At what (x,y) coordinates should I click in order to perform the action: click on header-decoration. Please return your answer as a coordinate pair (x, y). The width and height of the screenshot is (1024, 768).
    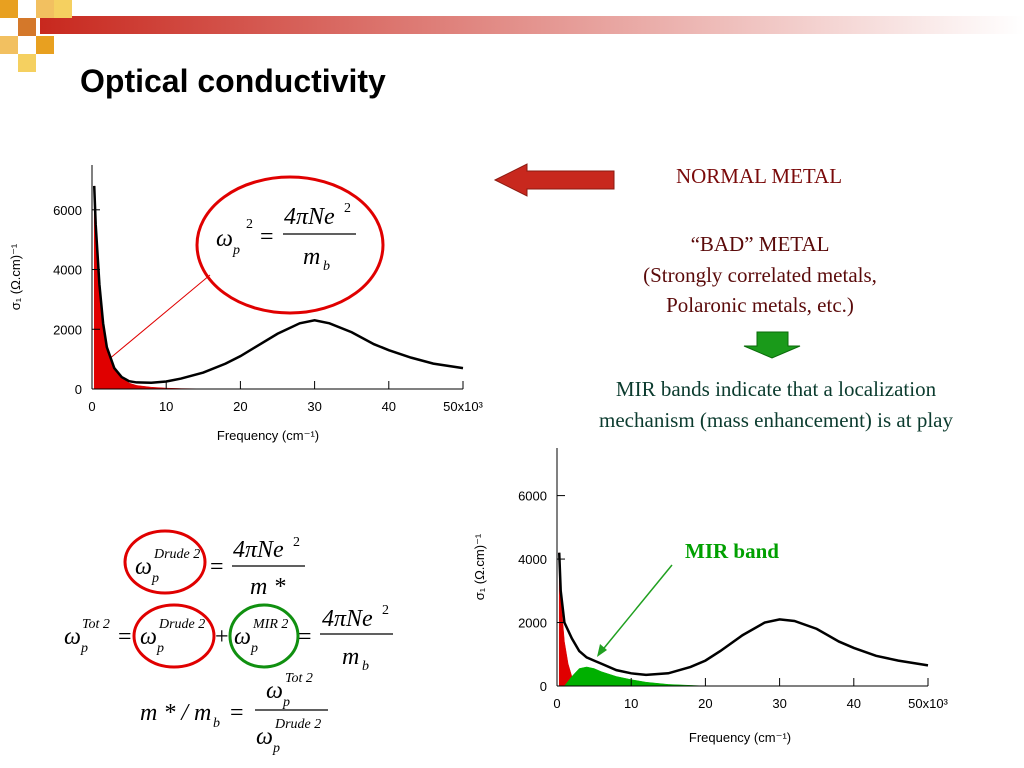
    Looking at the image, I should click on (512, 36).